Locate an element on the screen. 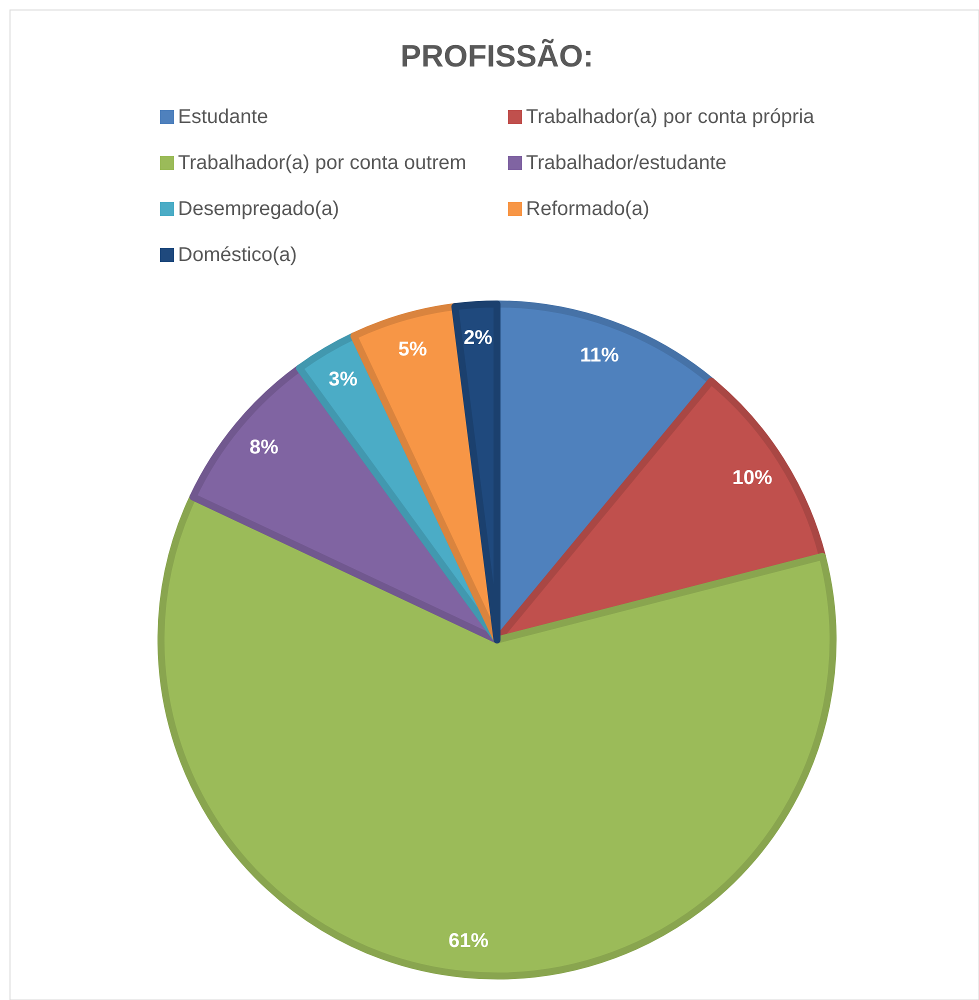 The height and width of the screenshot is (1000, 979). legend-label: Doméstico(a) is located at coordinates (237, 255).